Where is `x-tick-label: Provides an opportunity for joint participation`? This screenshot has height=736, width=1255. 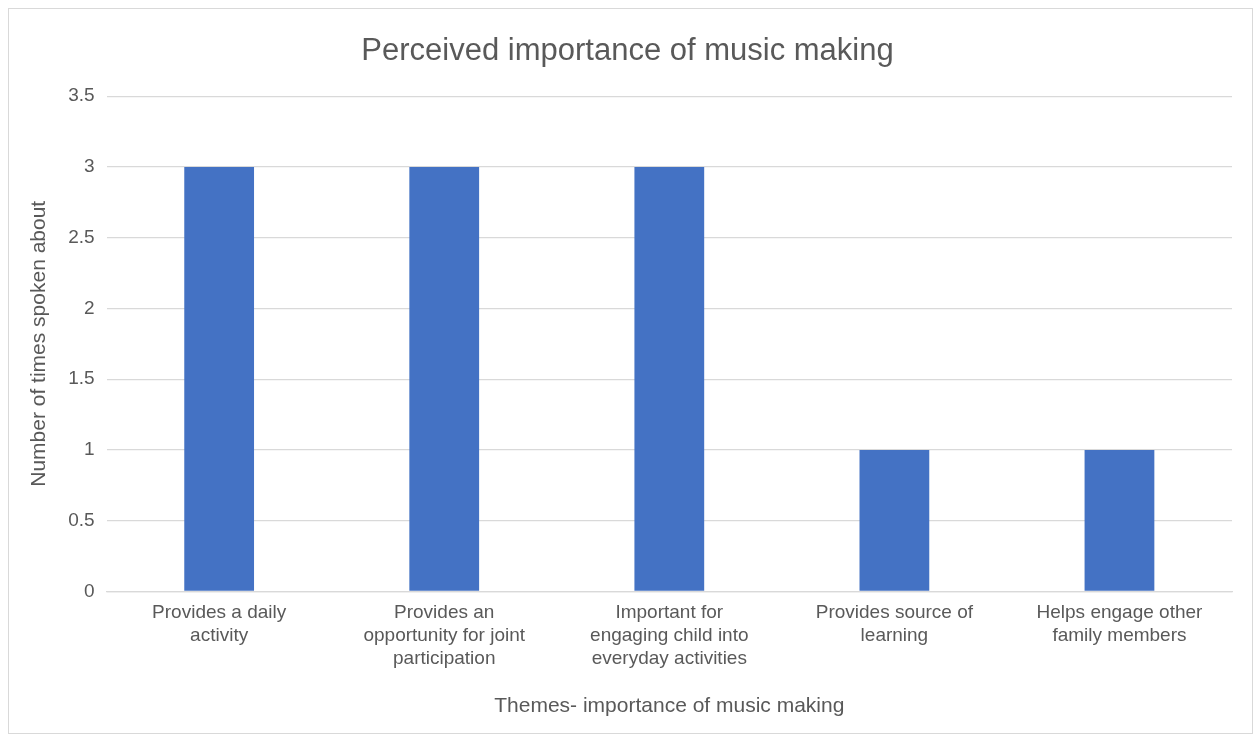 x-tick-label: Provides an opportunity for joint participation is located at coordinates (444, 634).